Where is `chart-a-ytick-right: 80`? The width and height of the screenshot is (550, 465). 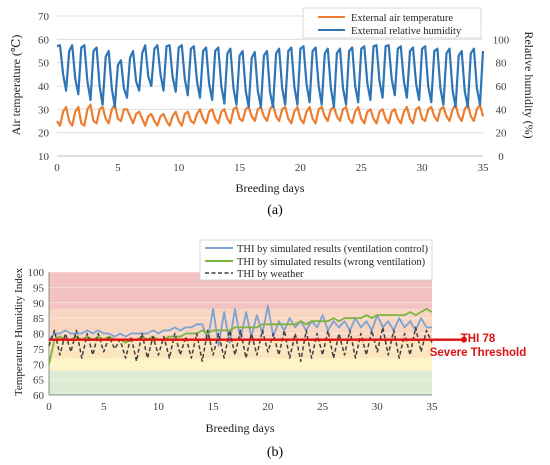
chart-a-ytick-right: 80 is located at coordinates (502, 64).